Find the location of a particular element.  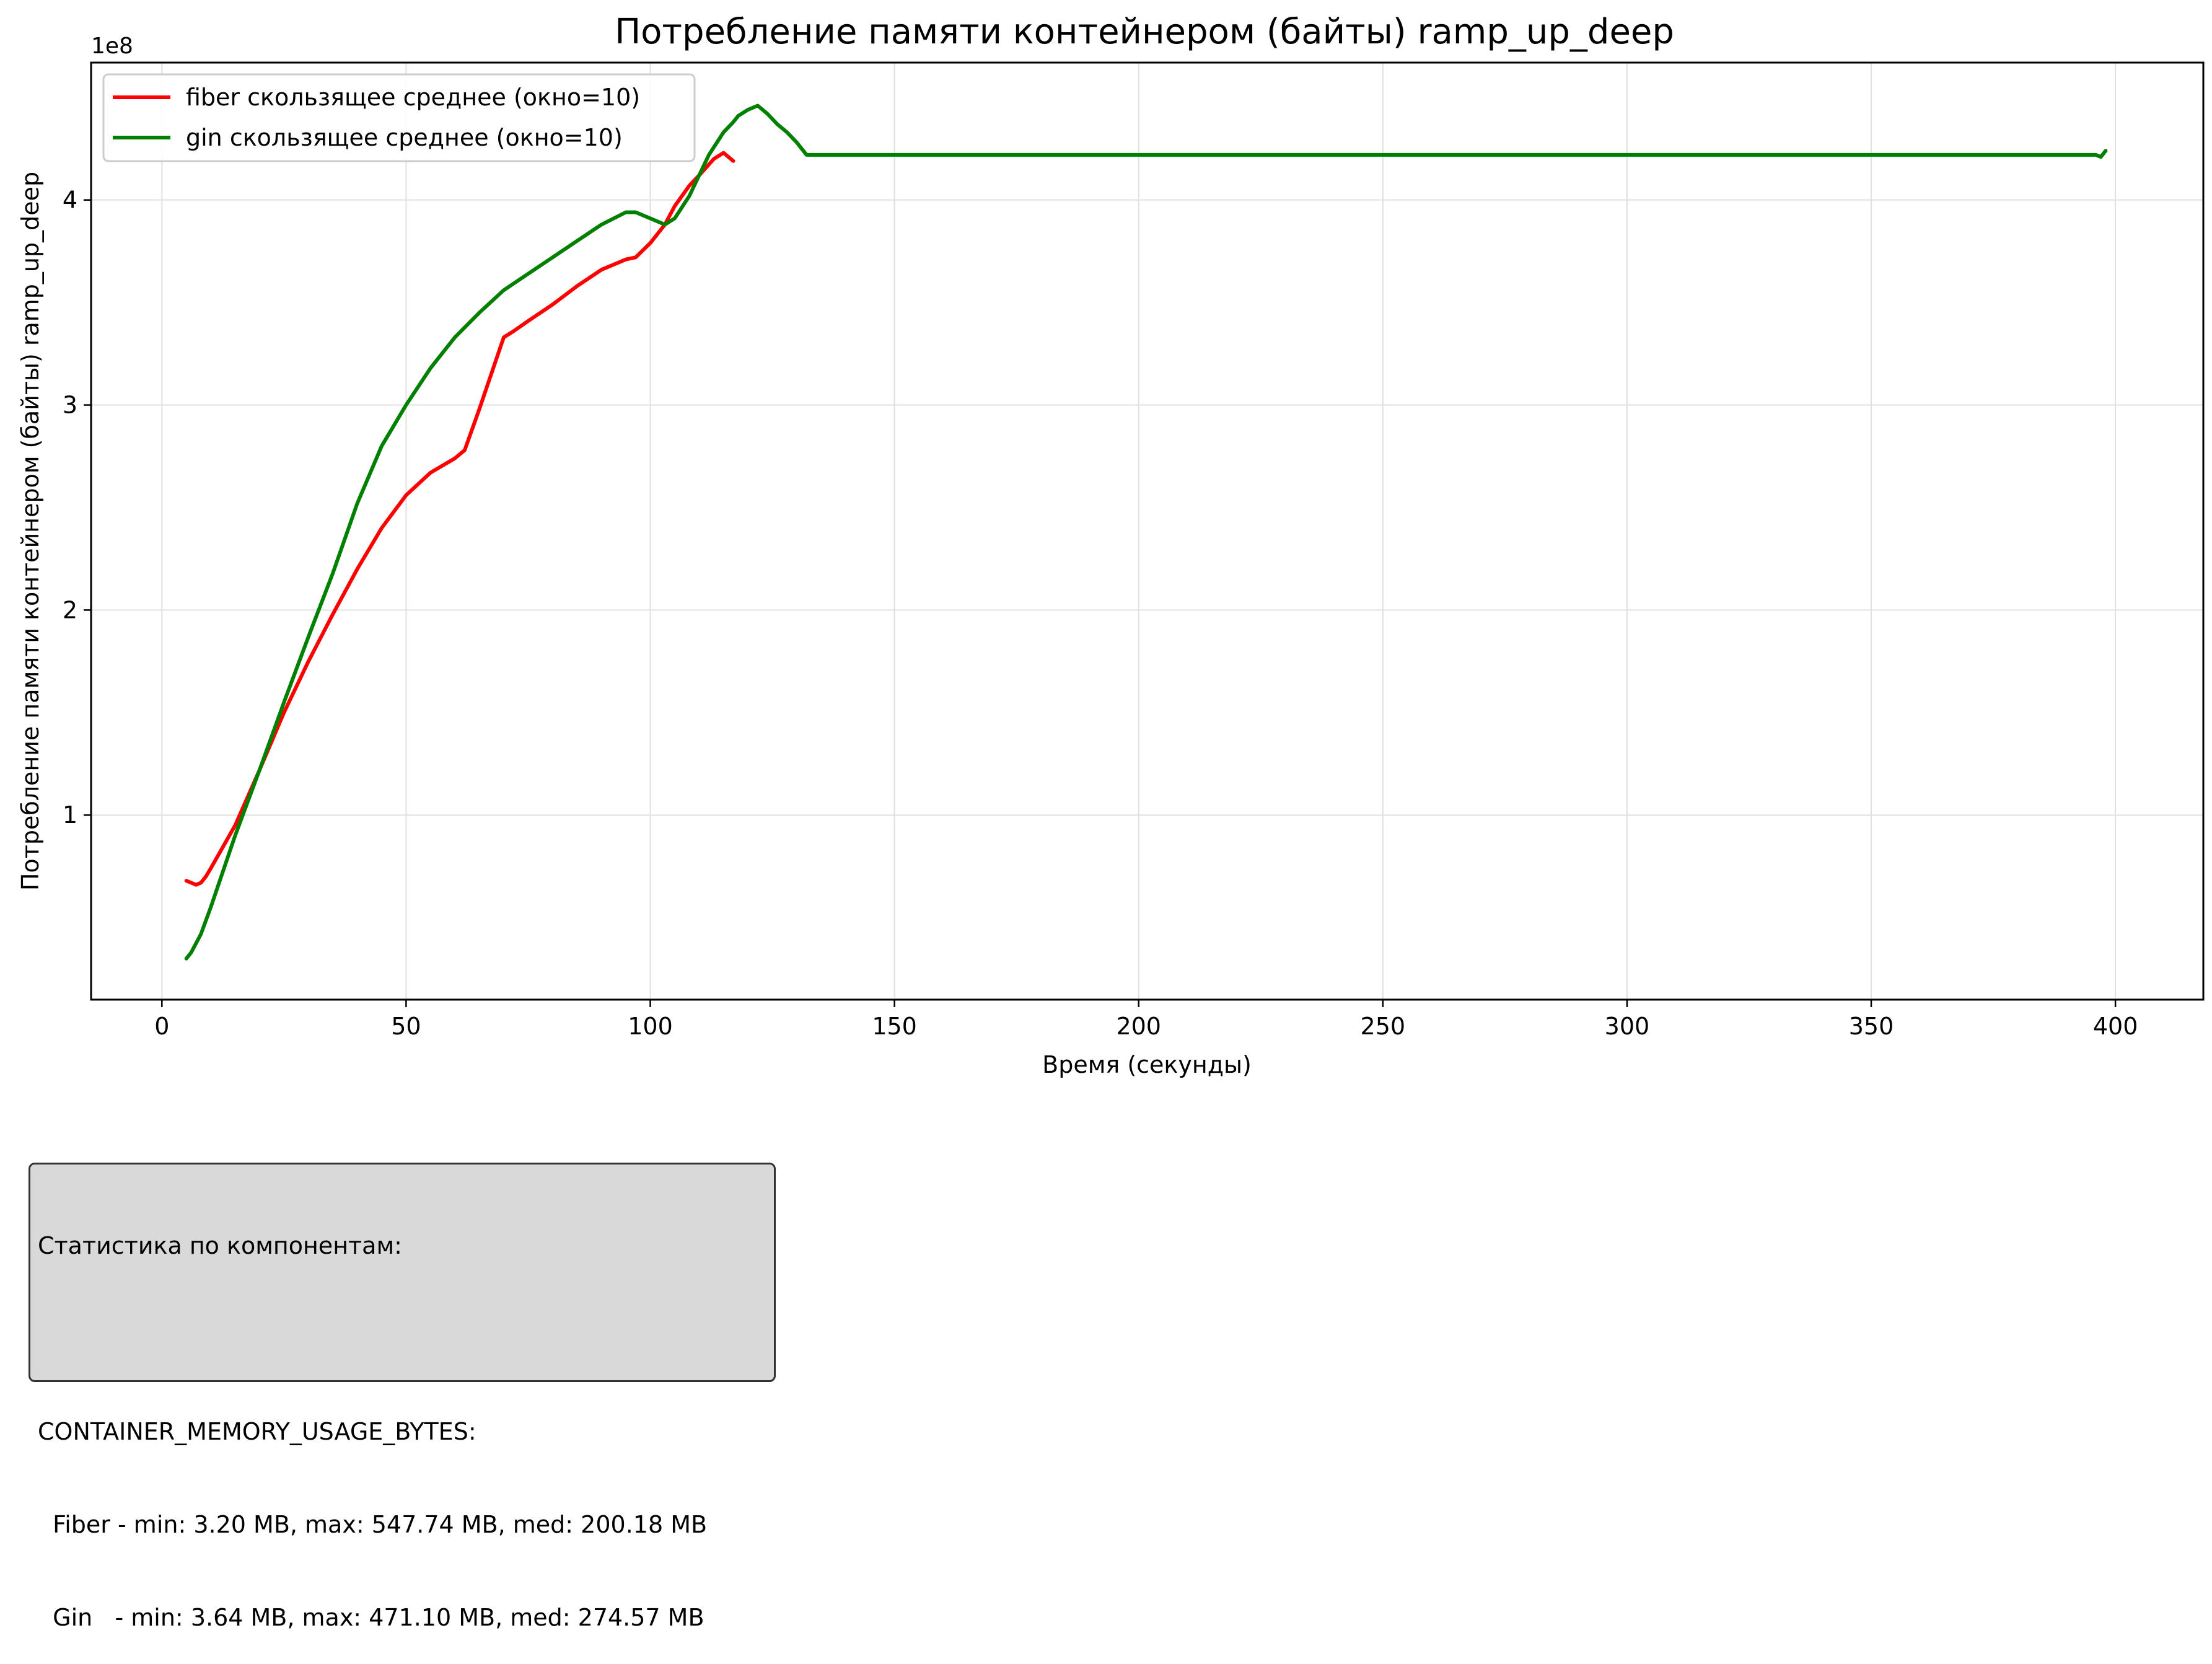

y-tick-label: 3 is located at coordinates (70, 405).